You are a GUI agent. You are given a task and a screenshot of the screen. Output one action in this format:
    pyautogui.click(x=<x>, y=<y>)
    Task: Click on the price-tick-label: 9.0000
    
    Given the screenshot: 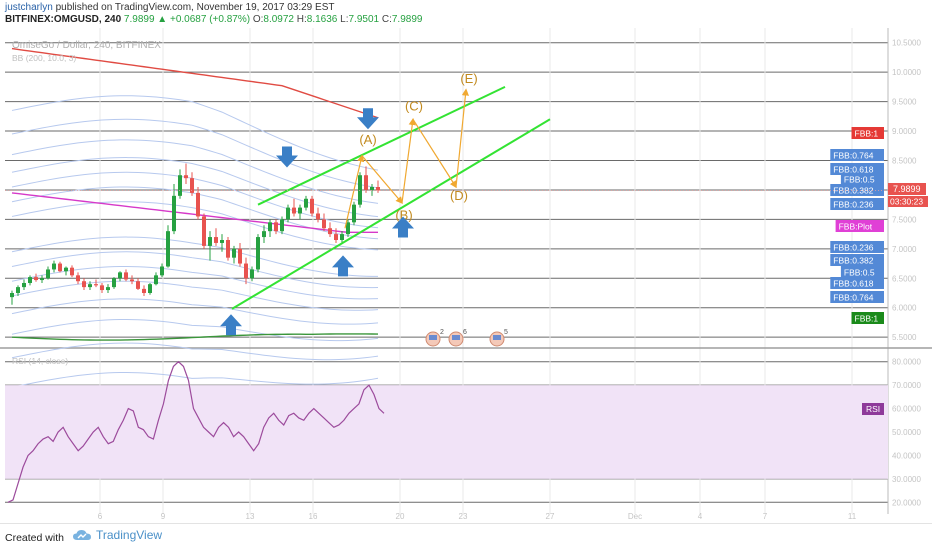 What is the action you would take?
    pyautogui.click(x=904, y=131)
    